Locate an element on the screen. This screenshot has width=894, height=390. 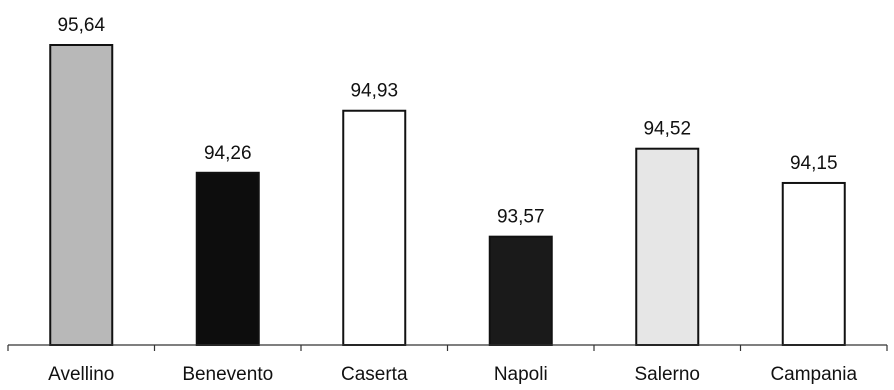
value-label-caserta: 94,93 is located at coordinates (374, 91).